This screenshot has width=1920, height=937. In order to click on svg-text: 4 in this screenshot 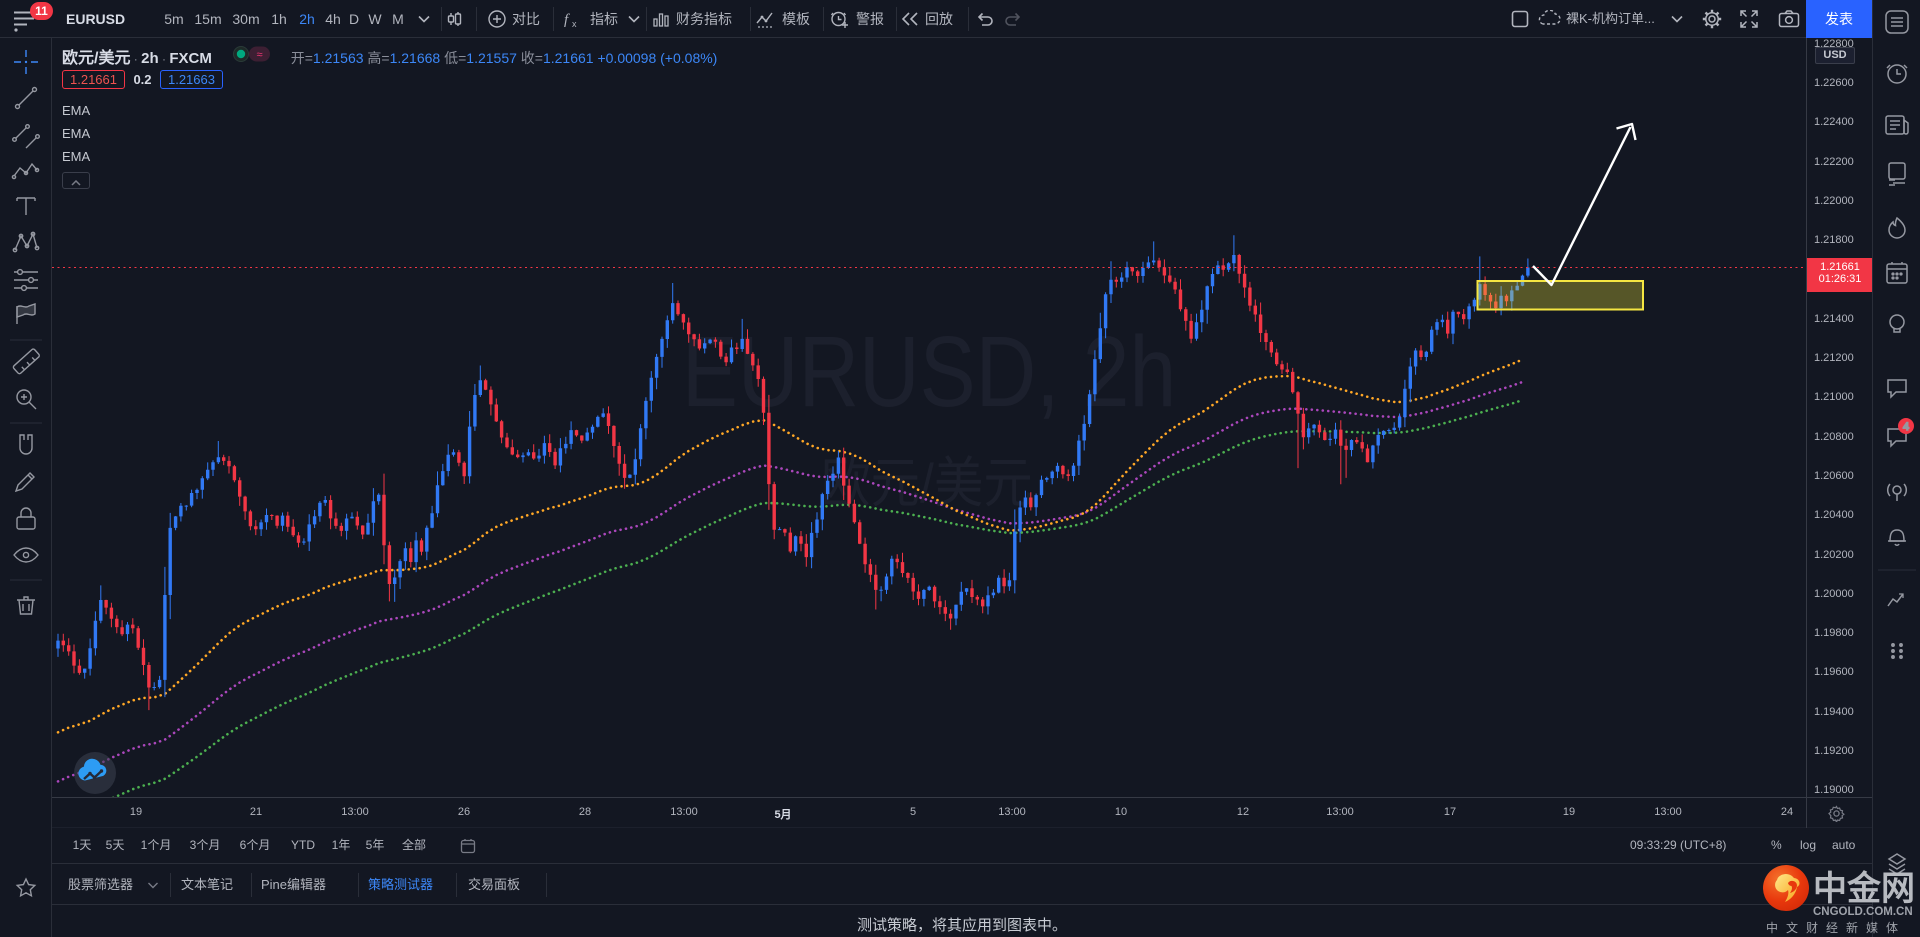, I will do `click(1906, 427)`.